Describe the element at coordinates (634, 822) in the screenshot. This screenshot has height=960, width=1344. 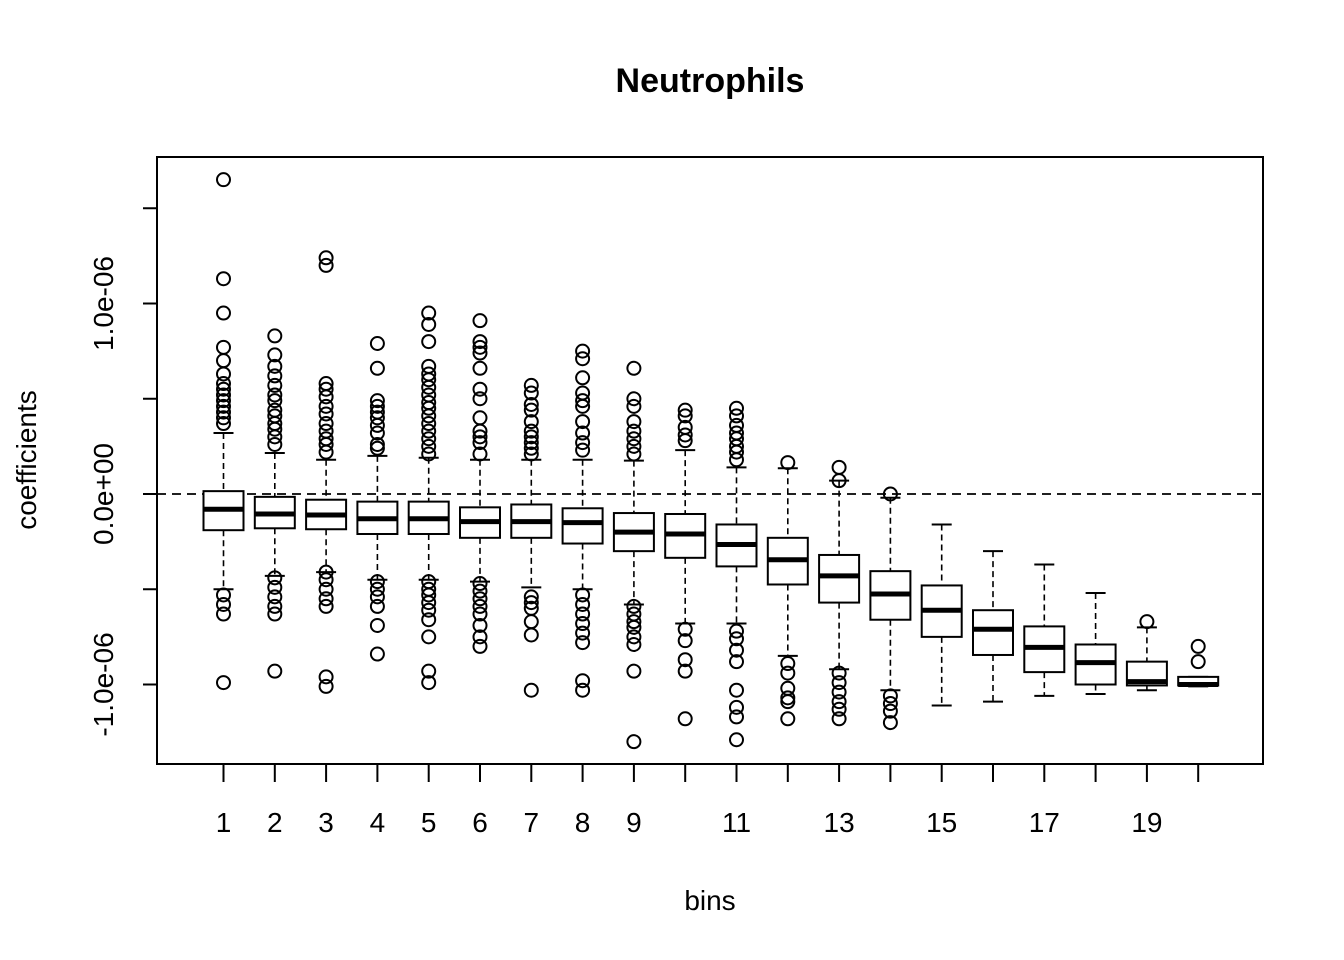
I see `x-tick-label: 9` at that location.